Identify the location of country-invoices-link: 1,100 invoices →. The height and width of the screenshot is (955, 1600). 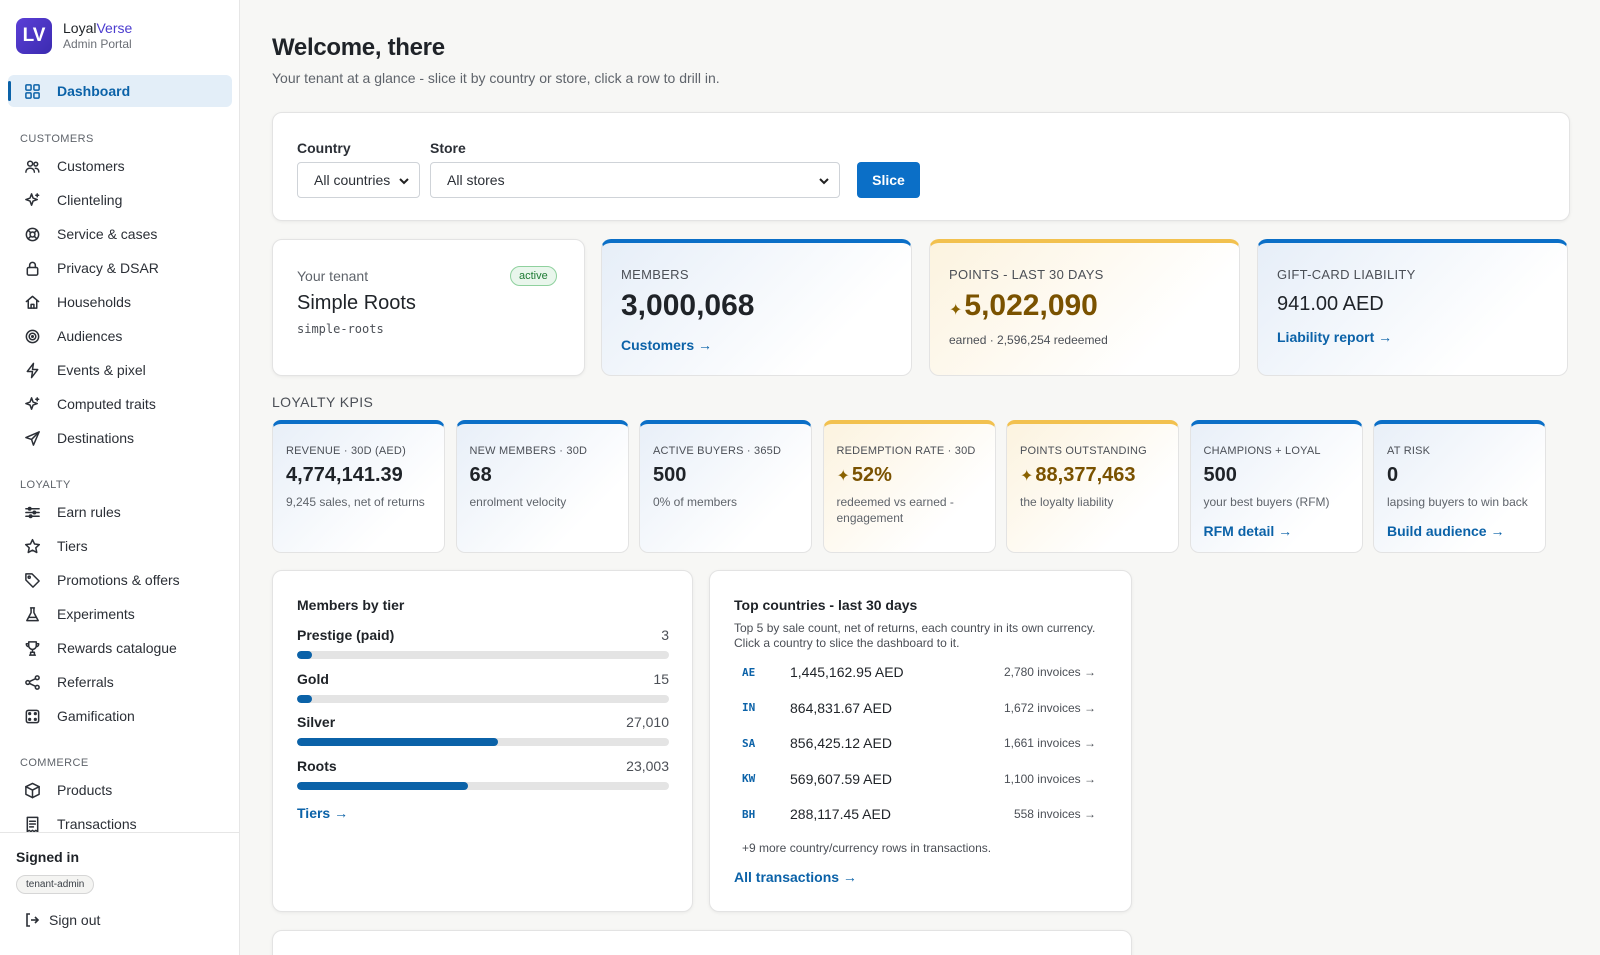
(1049, 778).